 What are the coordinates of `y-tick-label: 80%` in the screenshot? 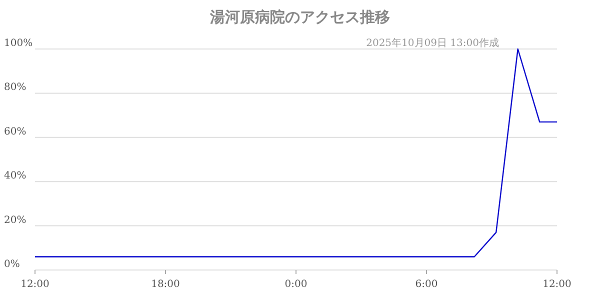 It's located at (15, 88).